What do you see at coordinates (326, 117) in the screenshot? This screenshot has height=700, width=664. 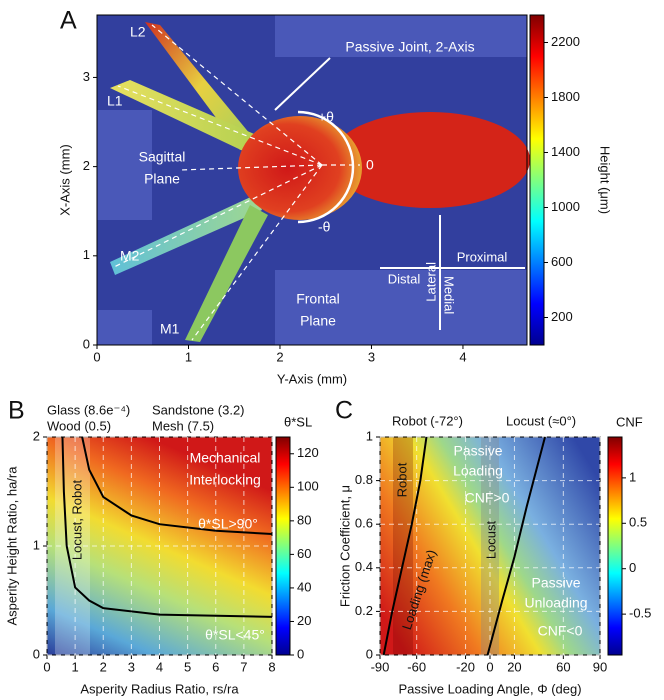 I see `angle-label: +θ` at bounding box center [326, 117].